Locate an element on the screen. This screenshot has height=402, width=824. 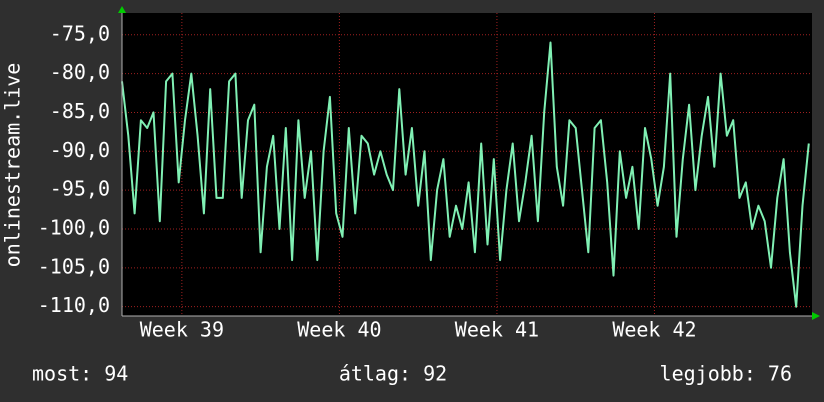
y-tick-label: -80,0 is located at coordinates (80, 72).